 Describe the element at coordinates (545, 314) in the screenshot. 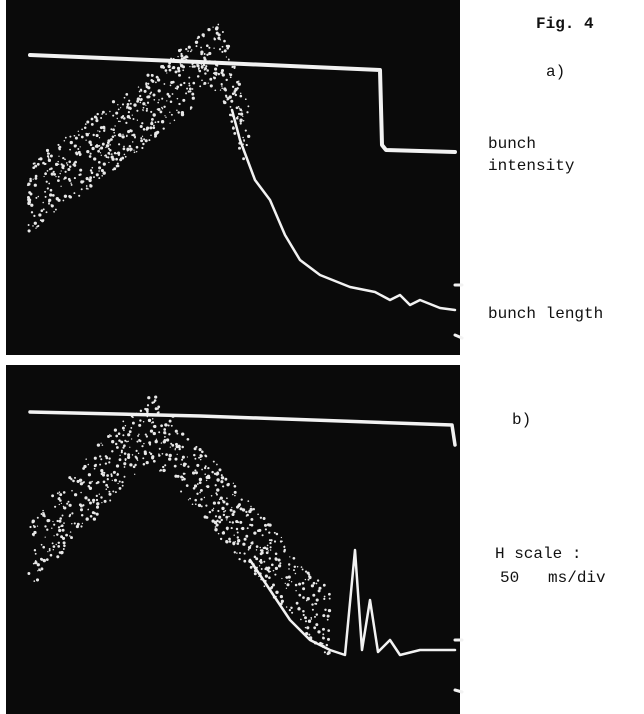

I see `annotation: bunch length` at that location.